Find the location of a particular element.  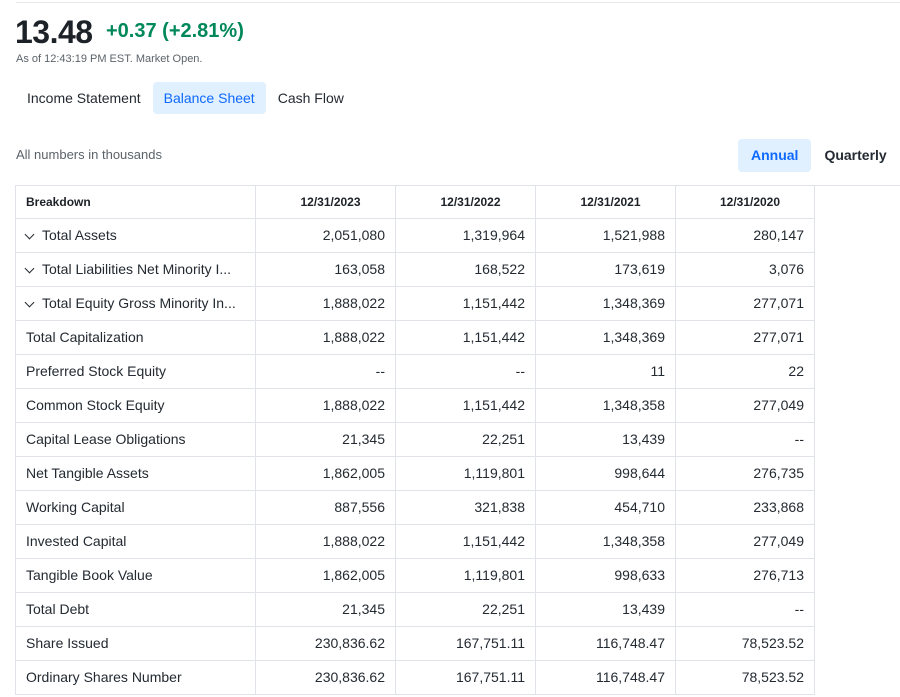

value-cell: 321,838 is located at coordinates (465, 507).